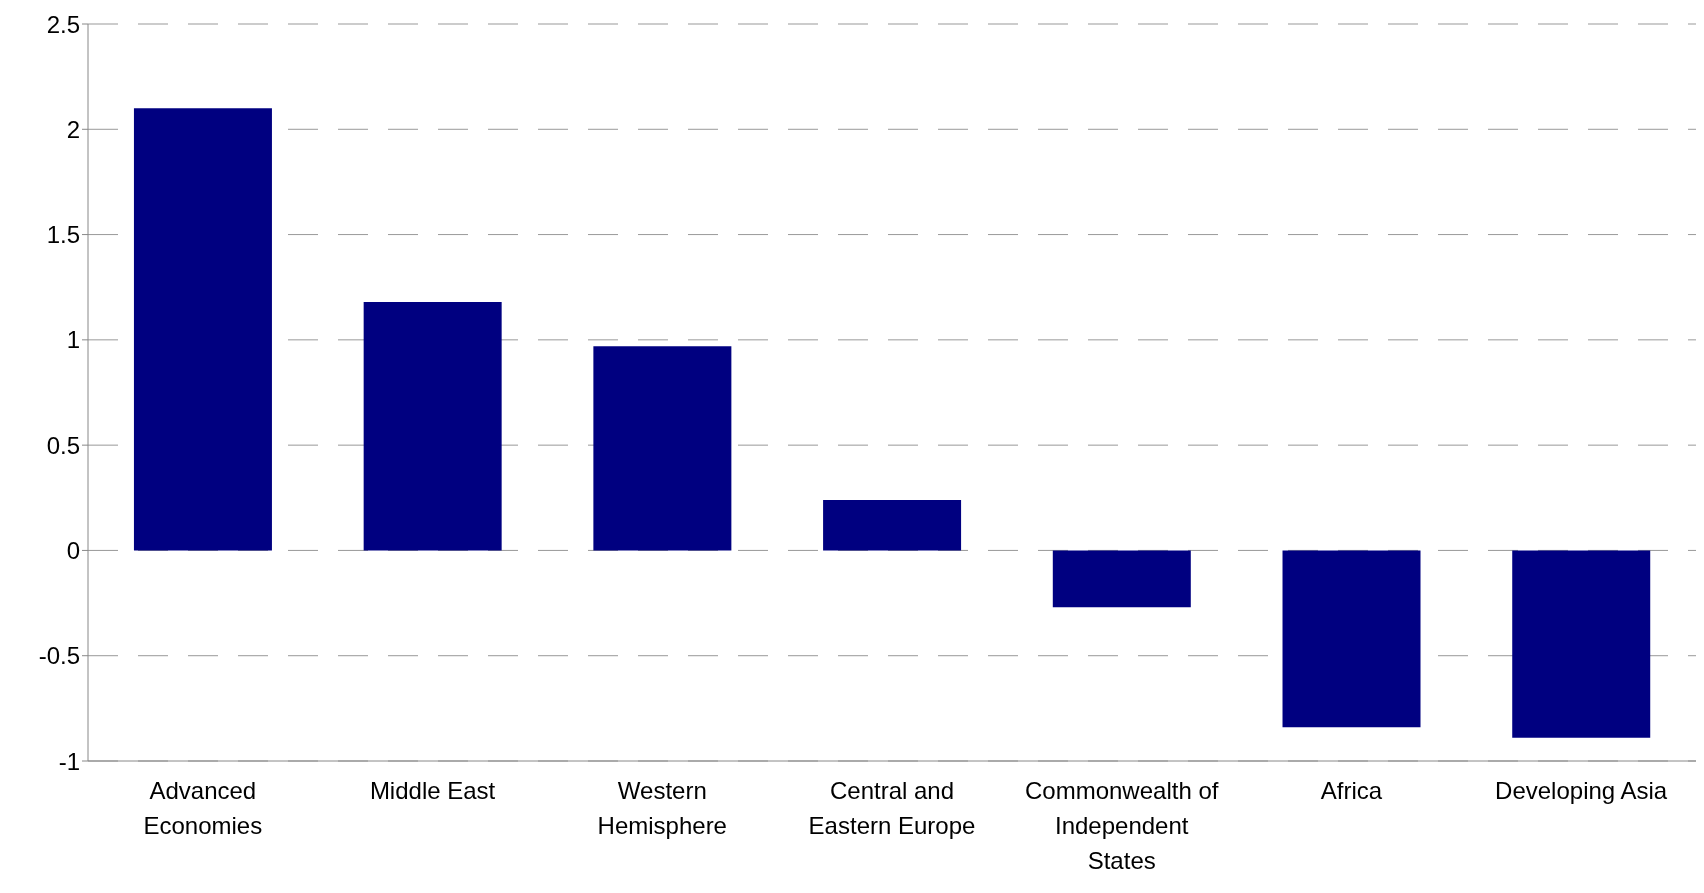  What do you see at coordinates (59, 656) in the screenshot?
I see `y-tick-label: -0.5` at bounding box center [59, 656].